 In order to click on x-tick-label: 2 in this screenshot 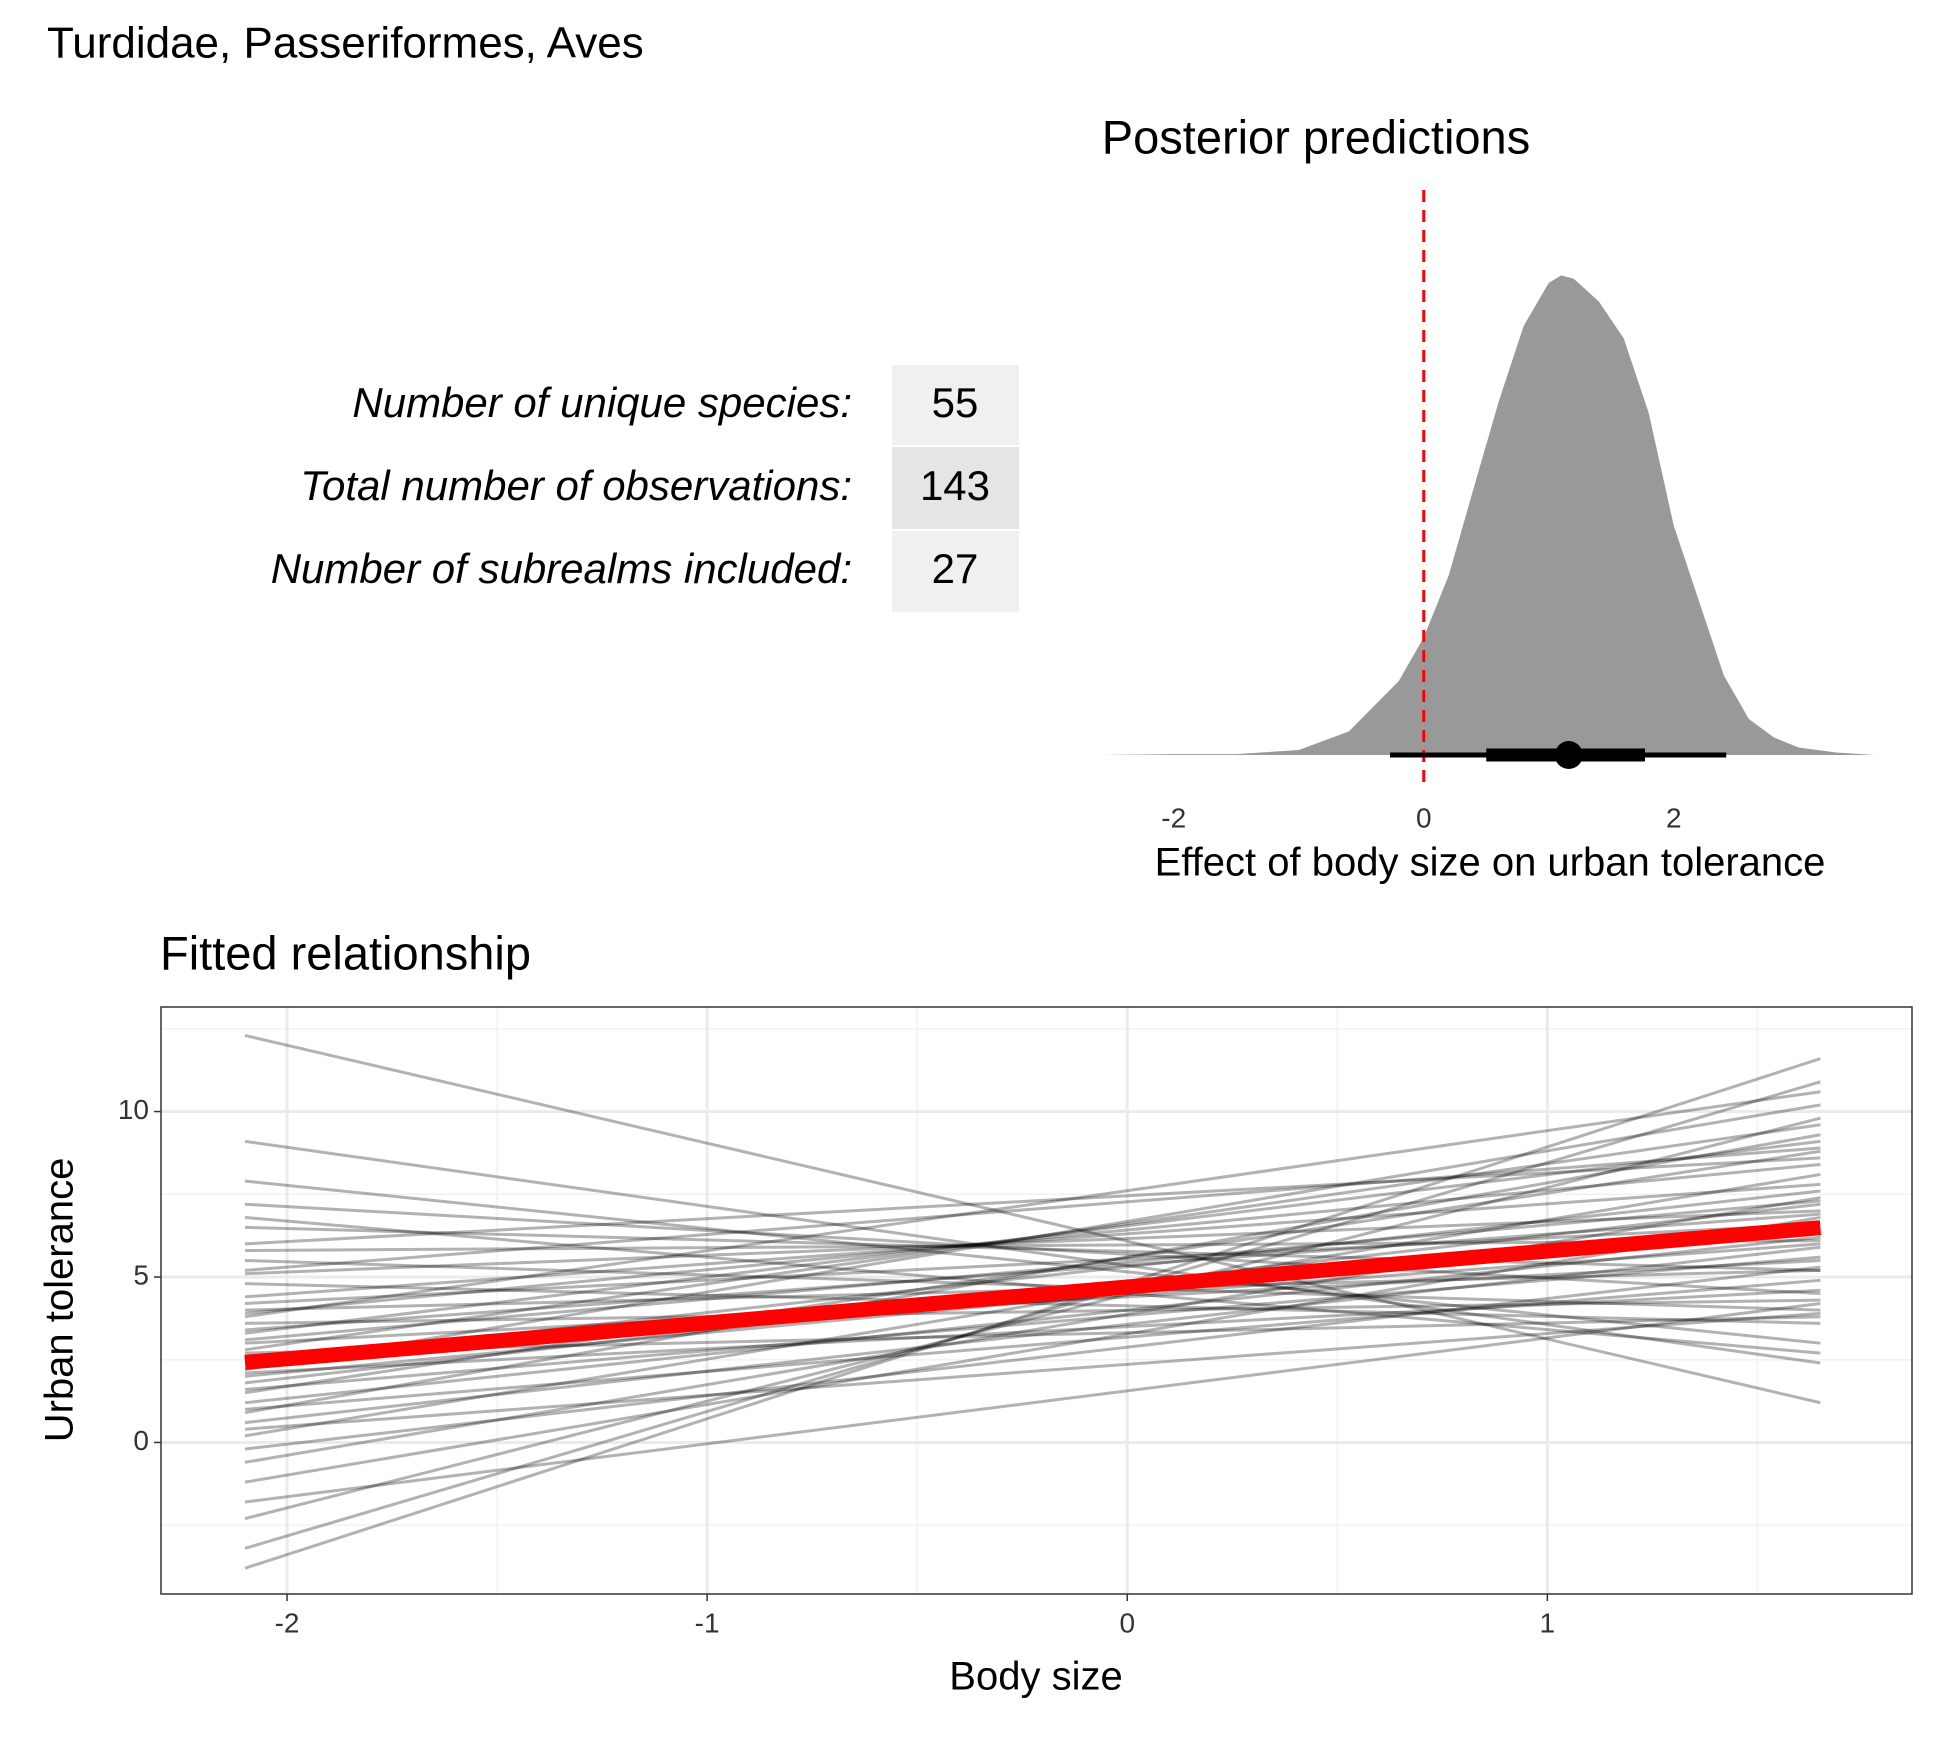, I will do `click(1674, 817)`.